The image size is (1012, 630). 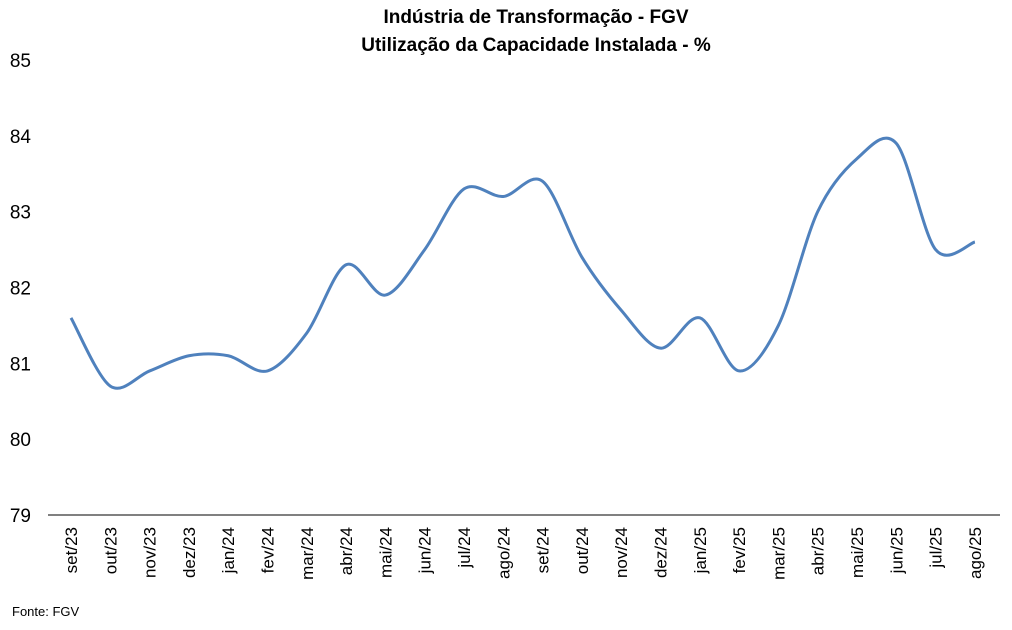 What do you see at coordinates (346, 551) in the screenshot?
I see `x-tick-label: abr/24` at bounding box center [346, 551].